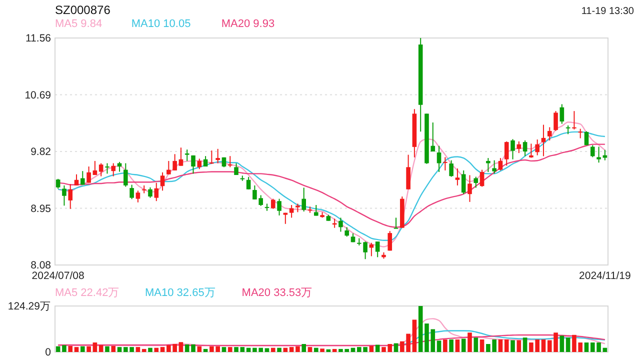 This screenshot has width=640, height=360. I want to click on text: 11-19 13:30, so click(607, 11).